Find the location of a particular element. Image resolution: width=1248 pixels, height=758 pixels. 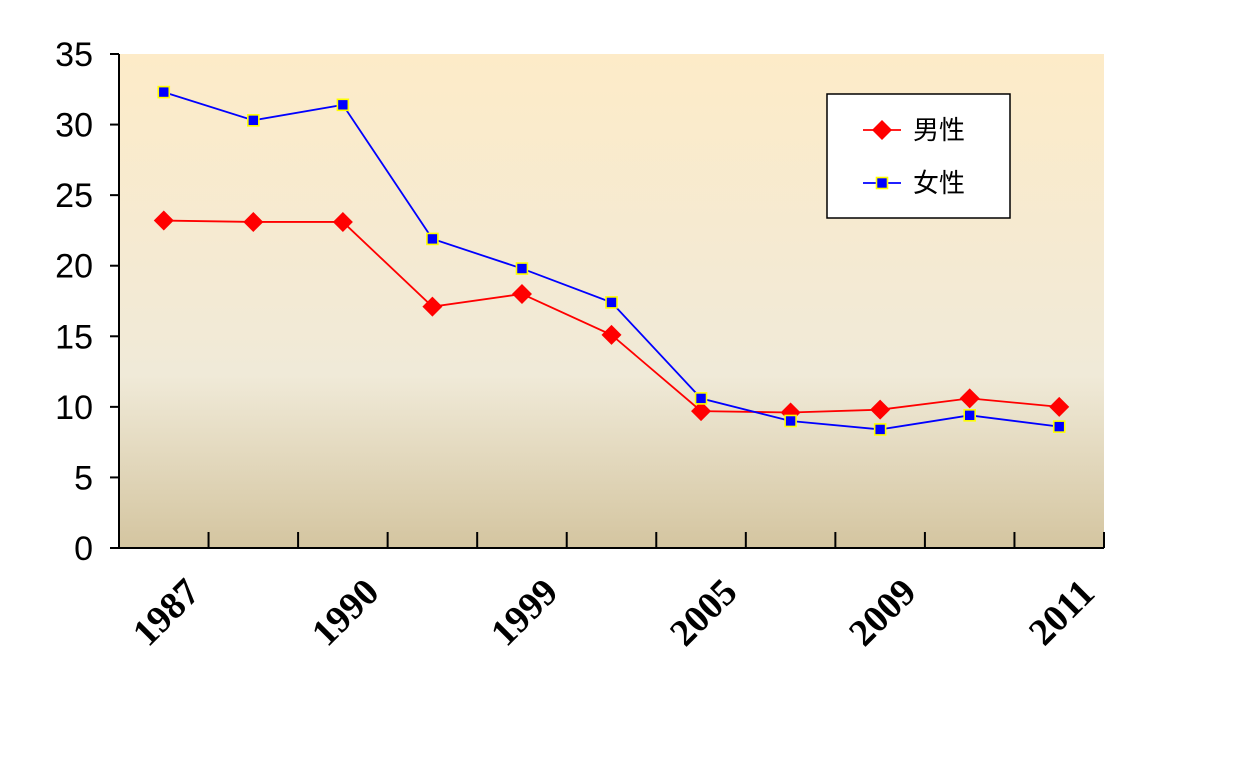

y-tick-label: 10 is located at coordinates (74, 408).